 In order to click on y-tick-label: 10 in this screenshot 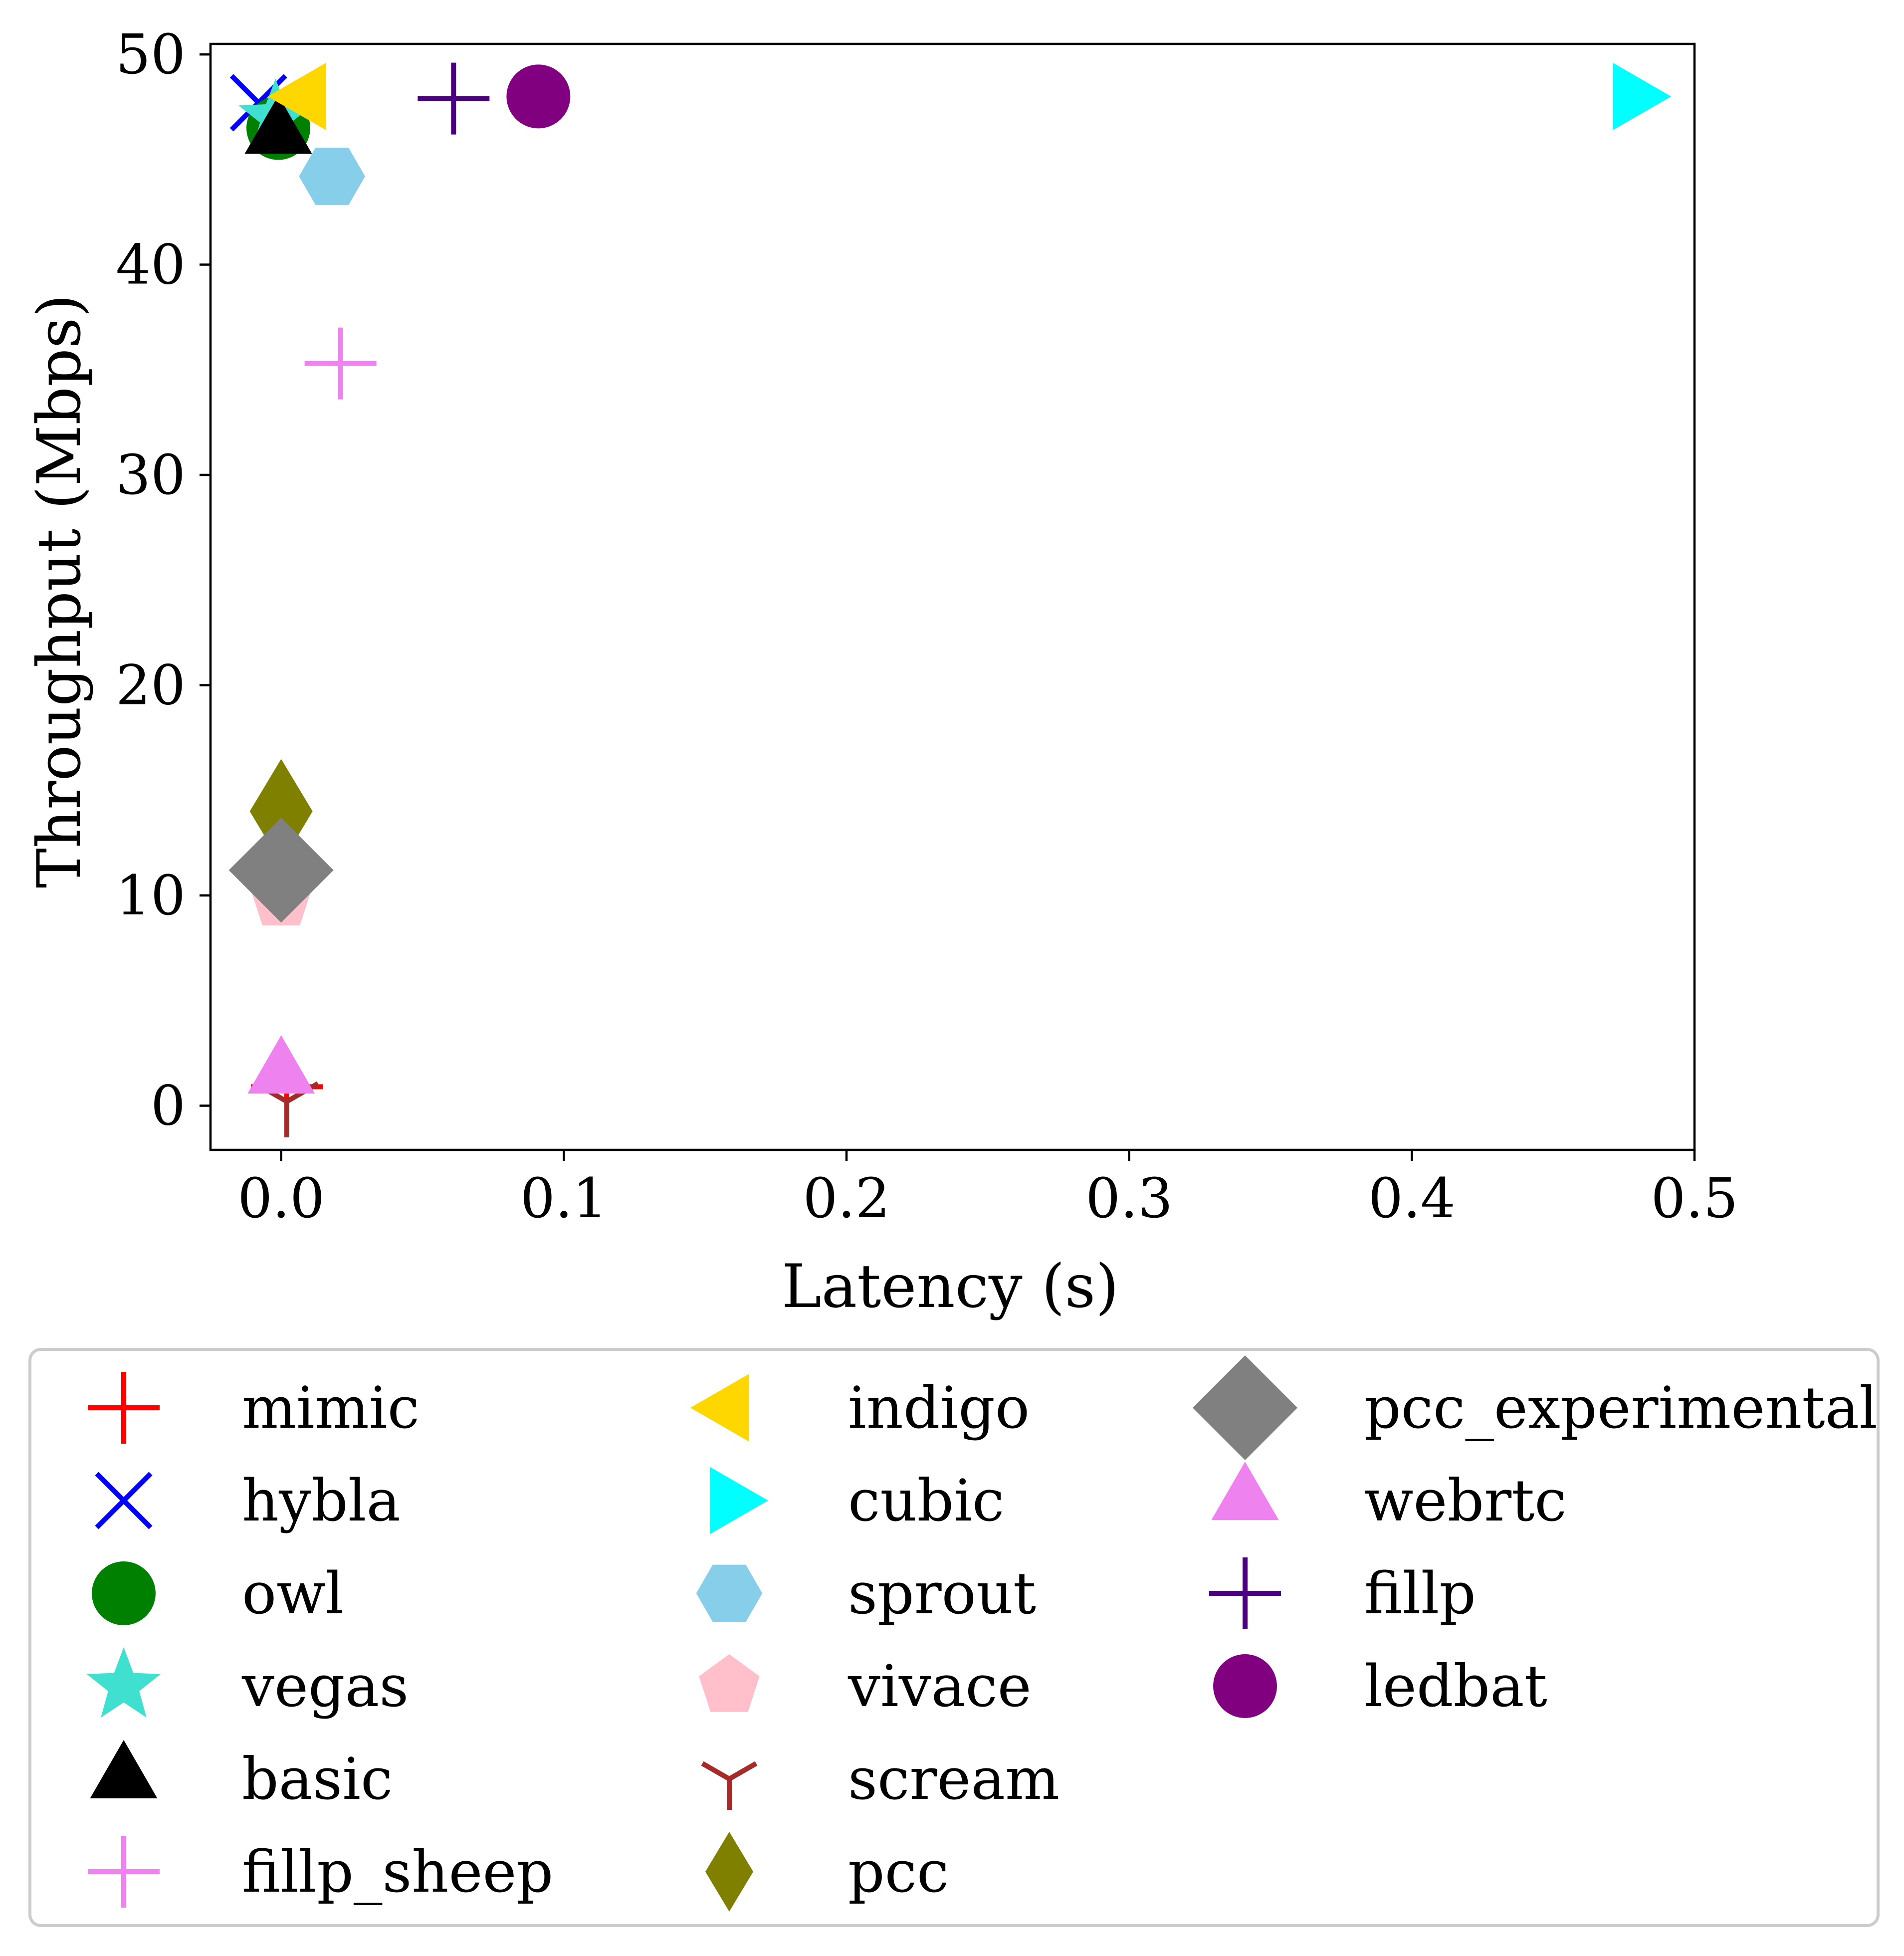, I will do `click(151, 895)`.